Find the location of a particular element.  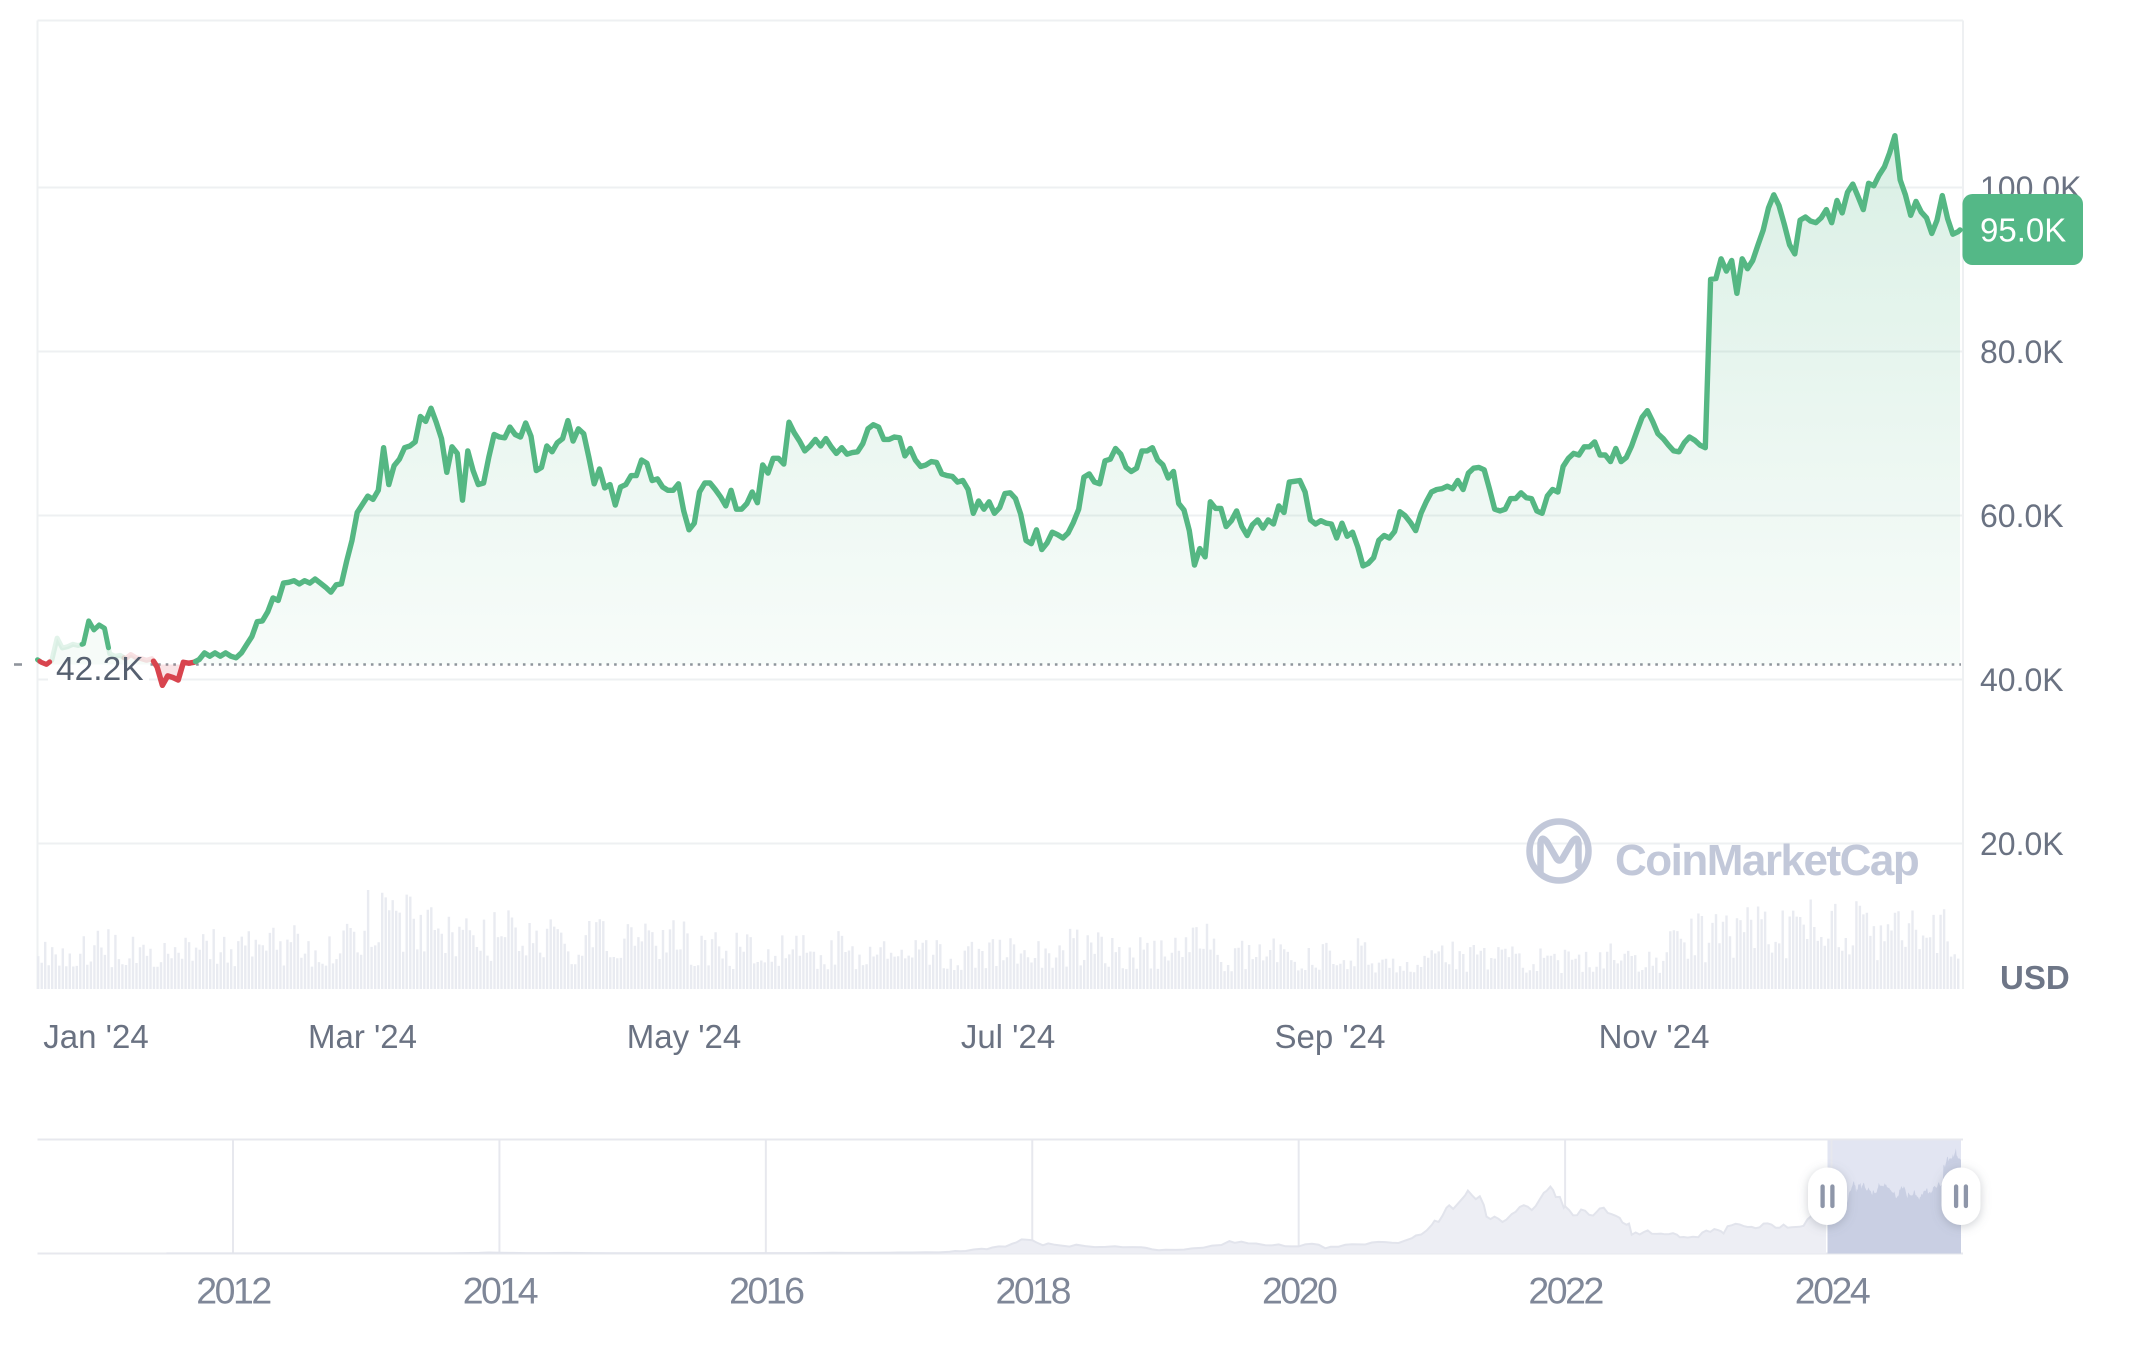

svg-text: 2018 is located at coordinates (1033, 1291).